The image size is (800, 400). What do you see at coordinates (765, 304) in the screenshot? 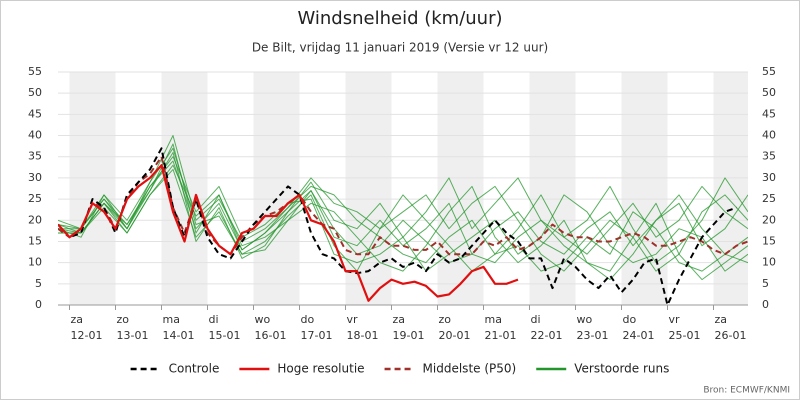
I see `y2-tick-label: 0` at bounding box center [765, 304].